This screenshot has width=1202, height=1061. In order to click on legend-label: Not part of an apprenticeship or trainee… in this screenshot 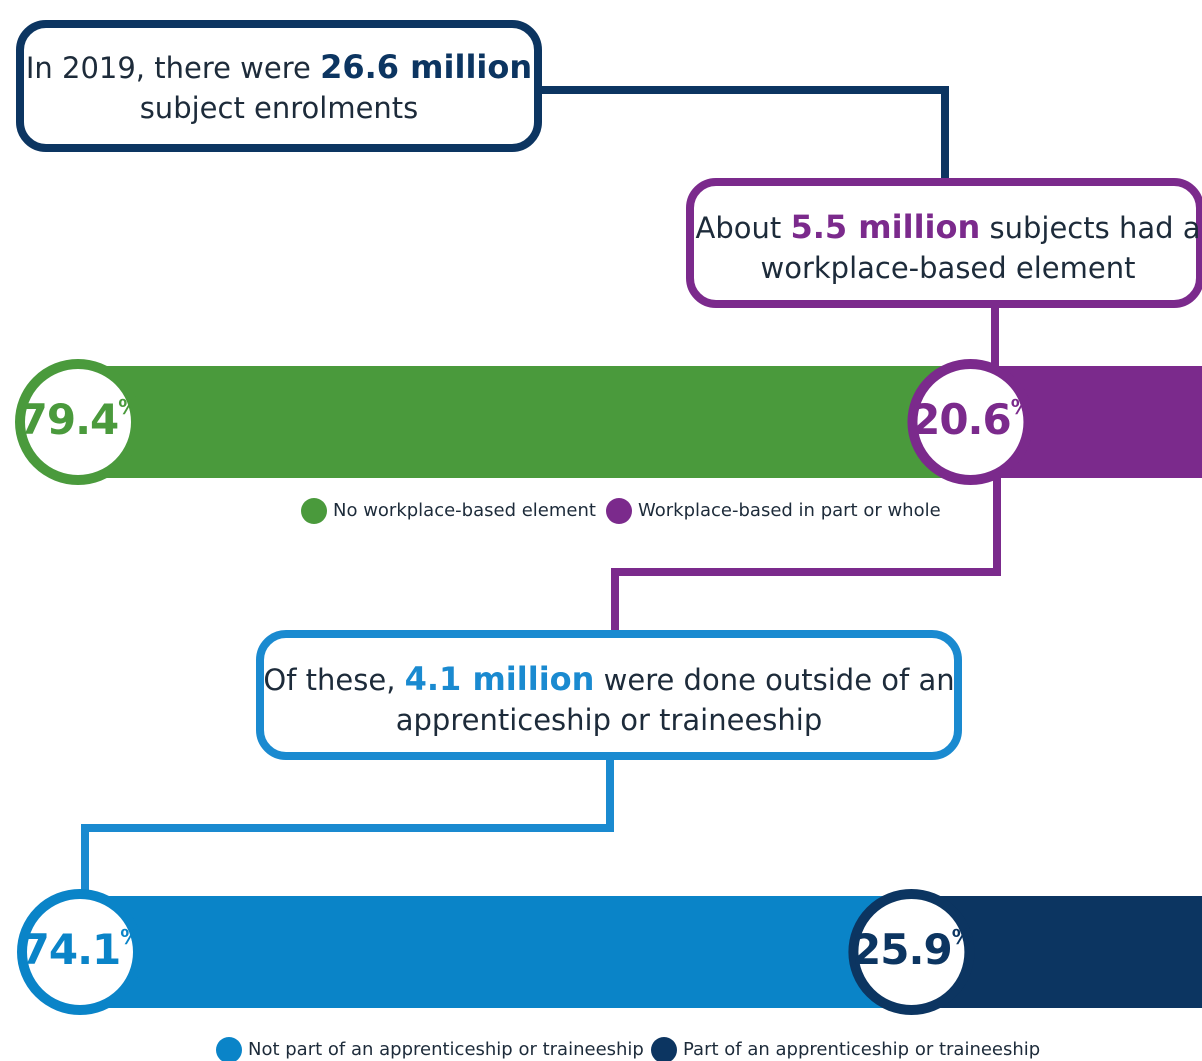, I will do `click(446, 1049)`.